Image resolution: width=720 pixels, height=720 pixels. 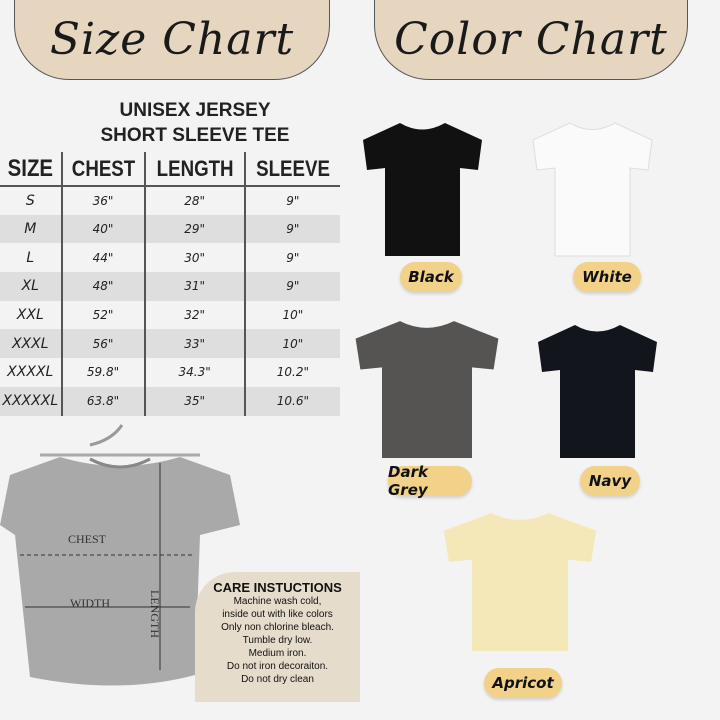 What do you see at coordinates (102, 315) in the screenshot?
I see `table-cell: 52"` at bounding box center [102, 315].